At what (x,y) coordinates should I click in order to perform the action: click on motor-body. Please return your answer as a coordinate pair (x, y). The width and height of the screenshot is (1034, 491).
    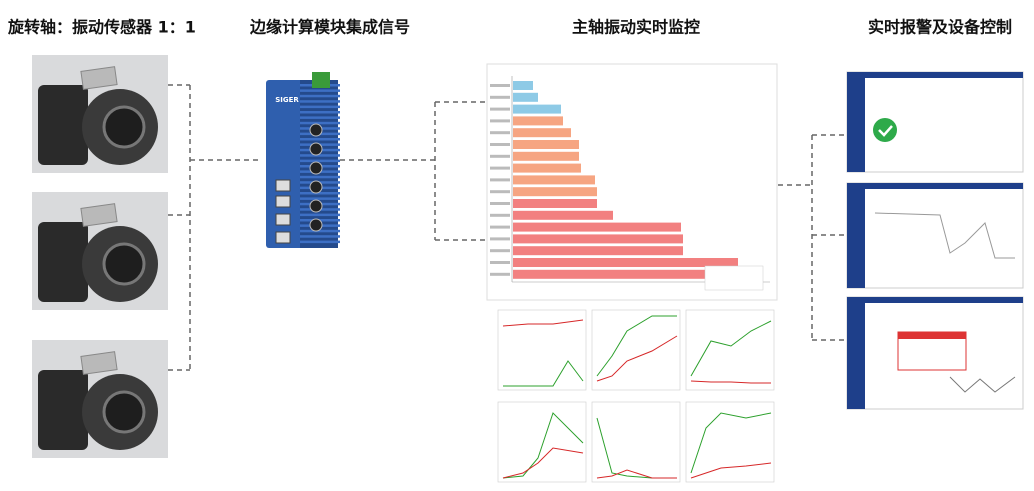
    Looking at the image, I should click on (63, 125).